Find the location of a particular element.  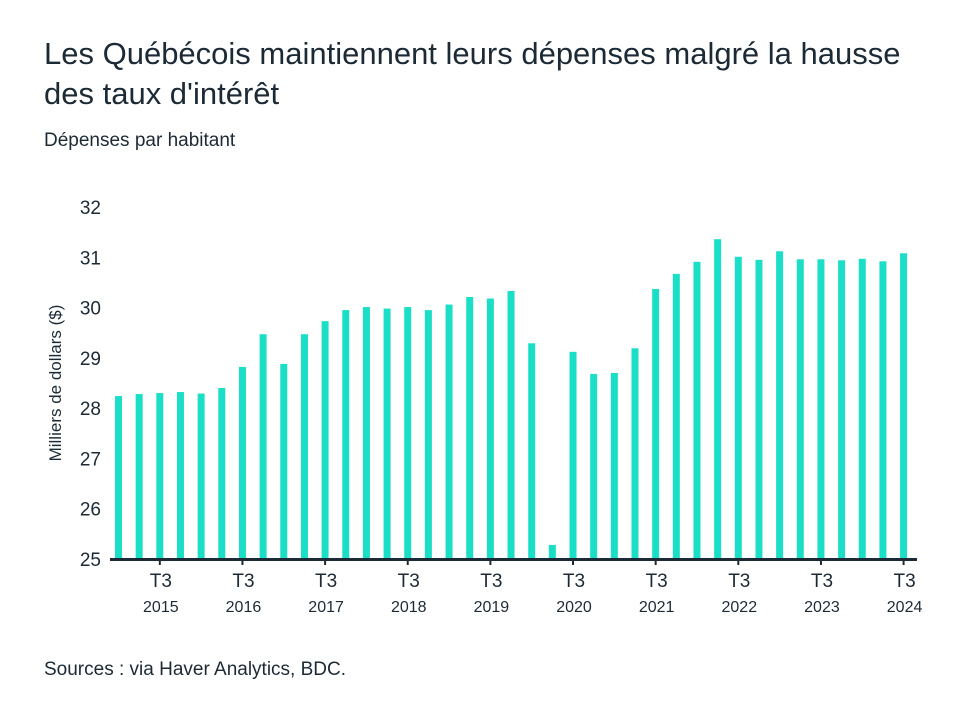

bar-2020-t3 is located at coordinates (573, 455).